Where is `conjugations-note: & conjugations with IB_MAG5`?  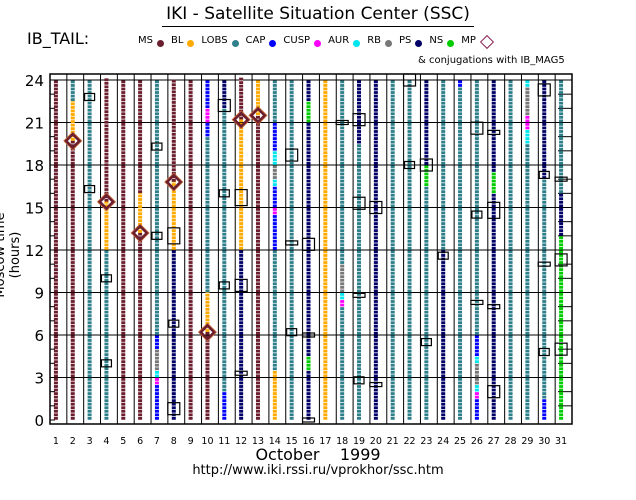 conjugations-note: & conjugations with IB_MAG5 is located at coordinates (491, 60).